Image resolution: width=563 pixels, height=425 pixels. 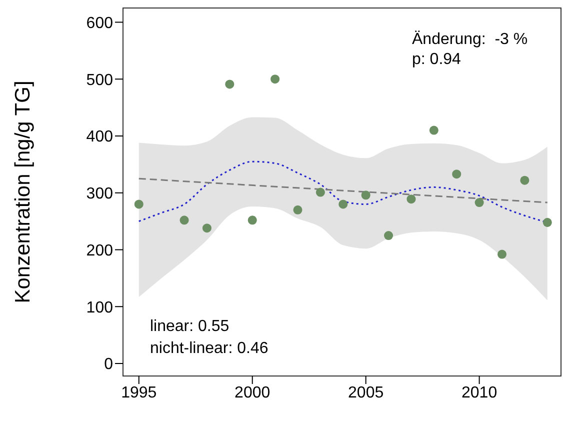 I want to click on y-tick-label: 200, so click(x=100, y=251).